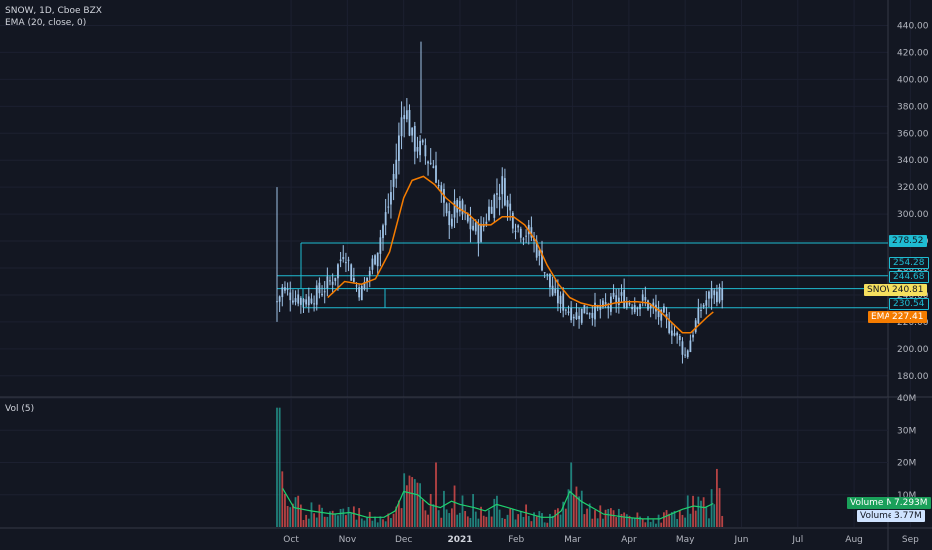 This screenshot has height=550, width=932. I want to click on volume-ma-line, so click(498, 503).